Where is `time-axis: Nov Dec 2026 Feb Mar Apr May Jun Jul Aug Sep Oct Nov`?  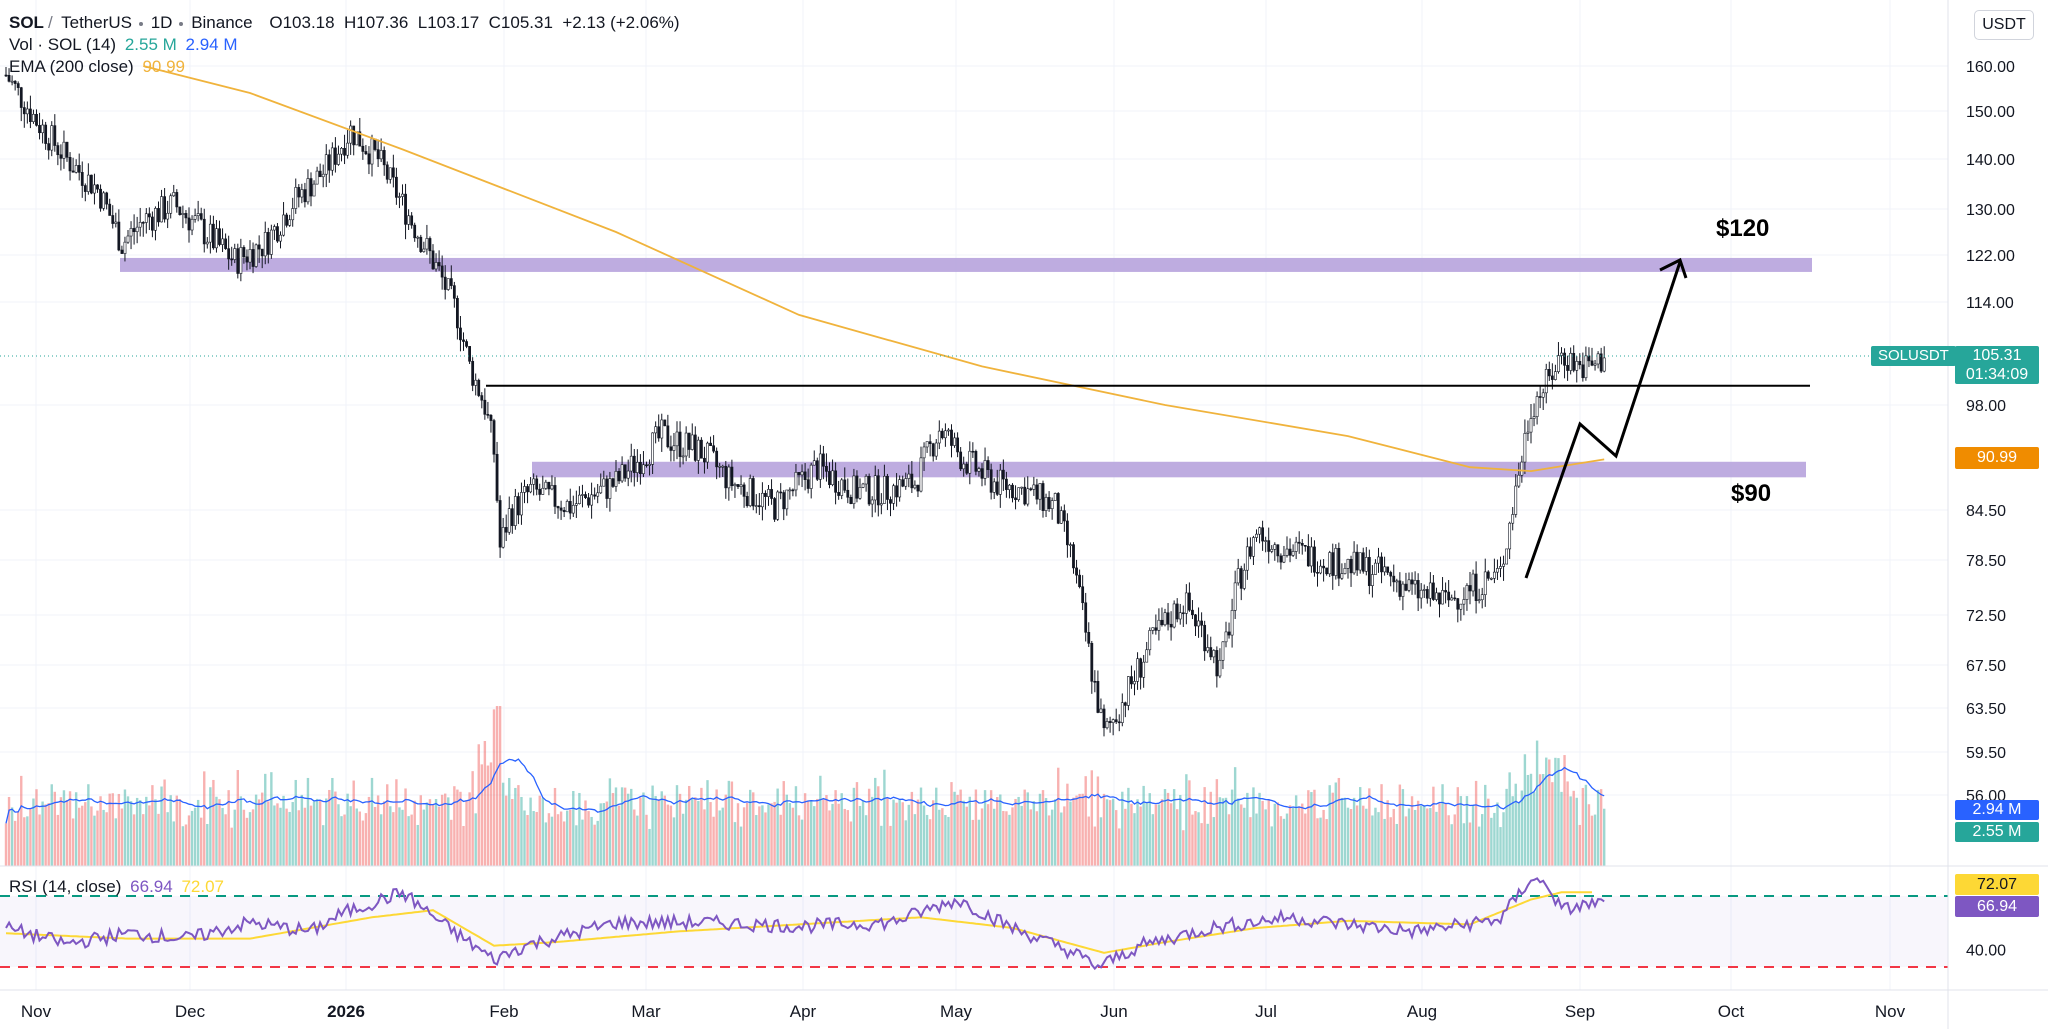 time-axis: Nov Dec 2026 Feb Mar Apr May Jun Jul Aug Sep Oct Nov is located at coordinates (963, 1011).